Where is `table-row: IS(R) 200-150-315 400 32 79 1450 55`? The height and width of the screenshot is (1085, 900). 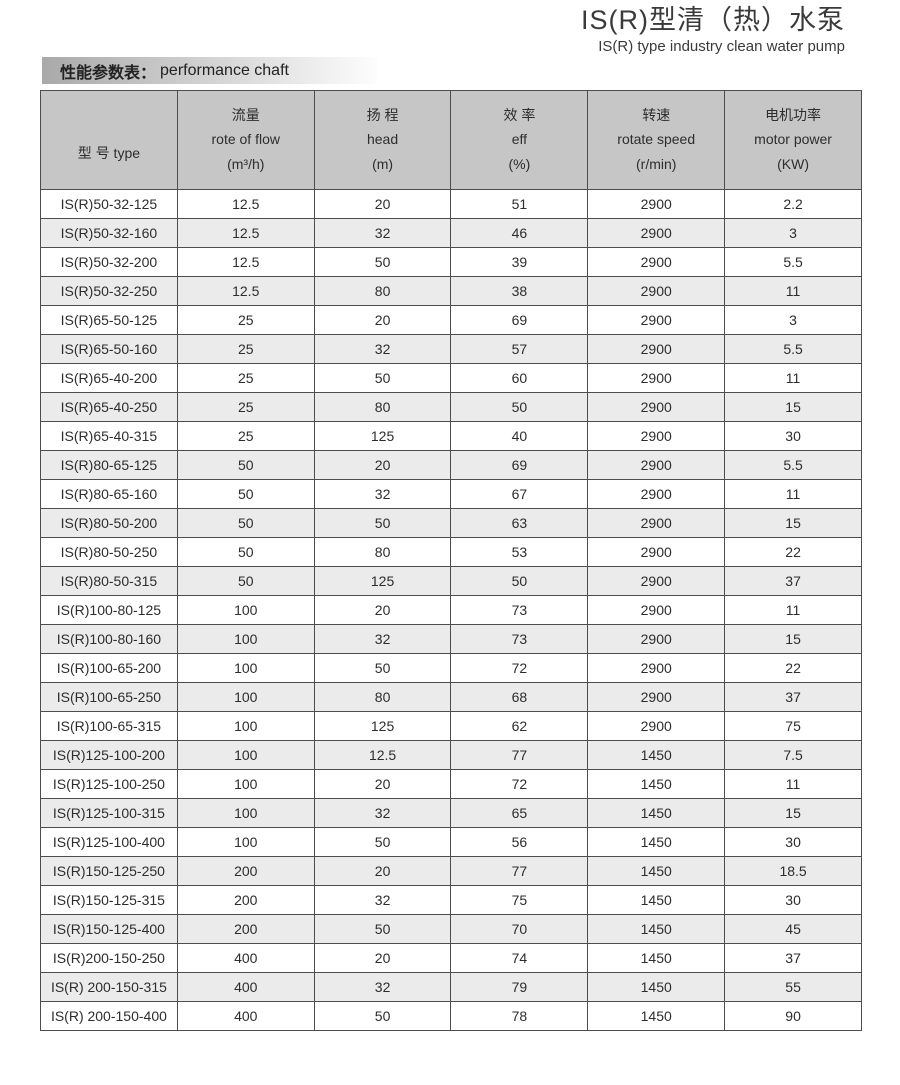
table-row: IS(R) 200-150-315 400 32 79 1450 55 is located at coordinates (451, 987).